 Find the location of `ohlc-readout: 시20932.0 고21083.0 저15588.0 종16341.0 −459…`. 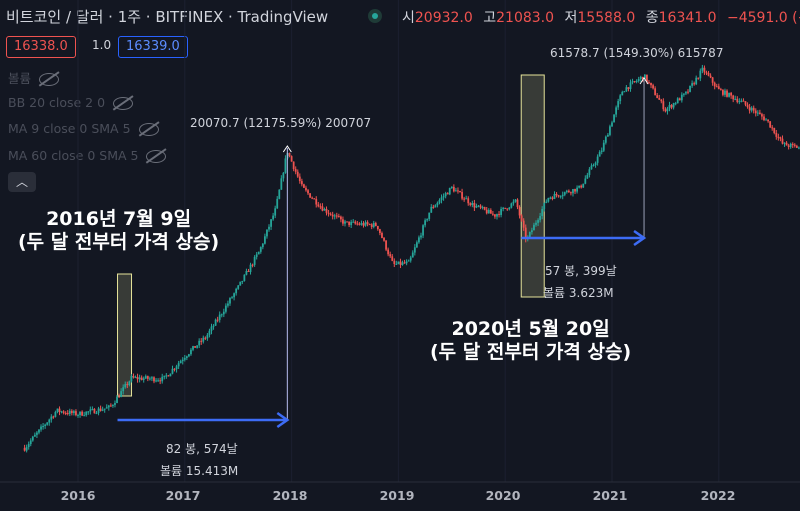

ohlc-readout: 시20932.0 고21083.0 저15588.0 종16341.0 −459… is located at coordinates (601, 17).